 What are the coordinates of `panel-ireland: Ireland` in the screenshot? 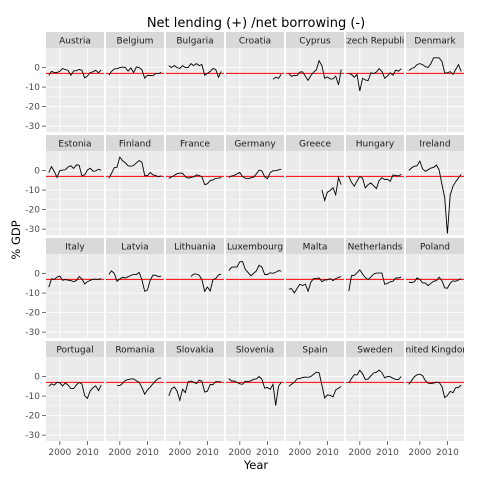 It's located at (435, 185).